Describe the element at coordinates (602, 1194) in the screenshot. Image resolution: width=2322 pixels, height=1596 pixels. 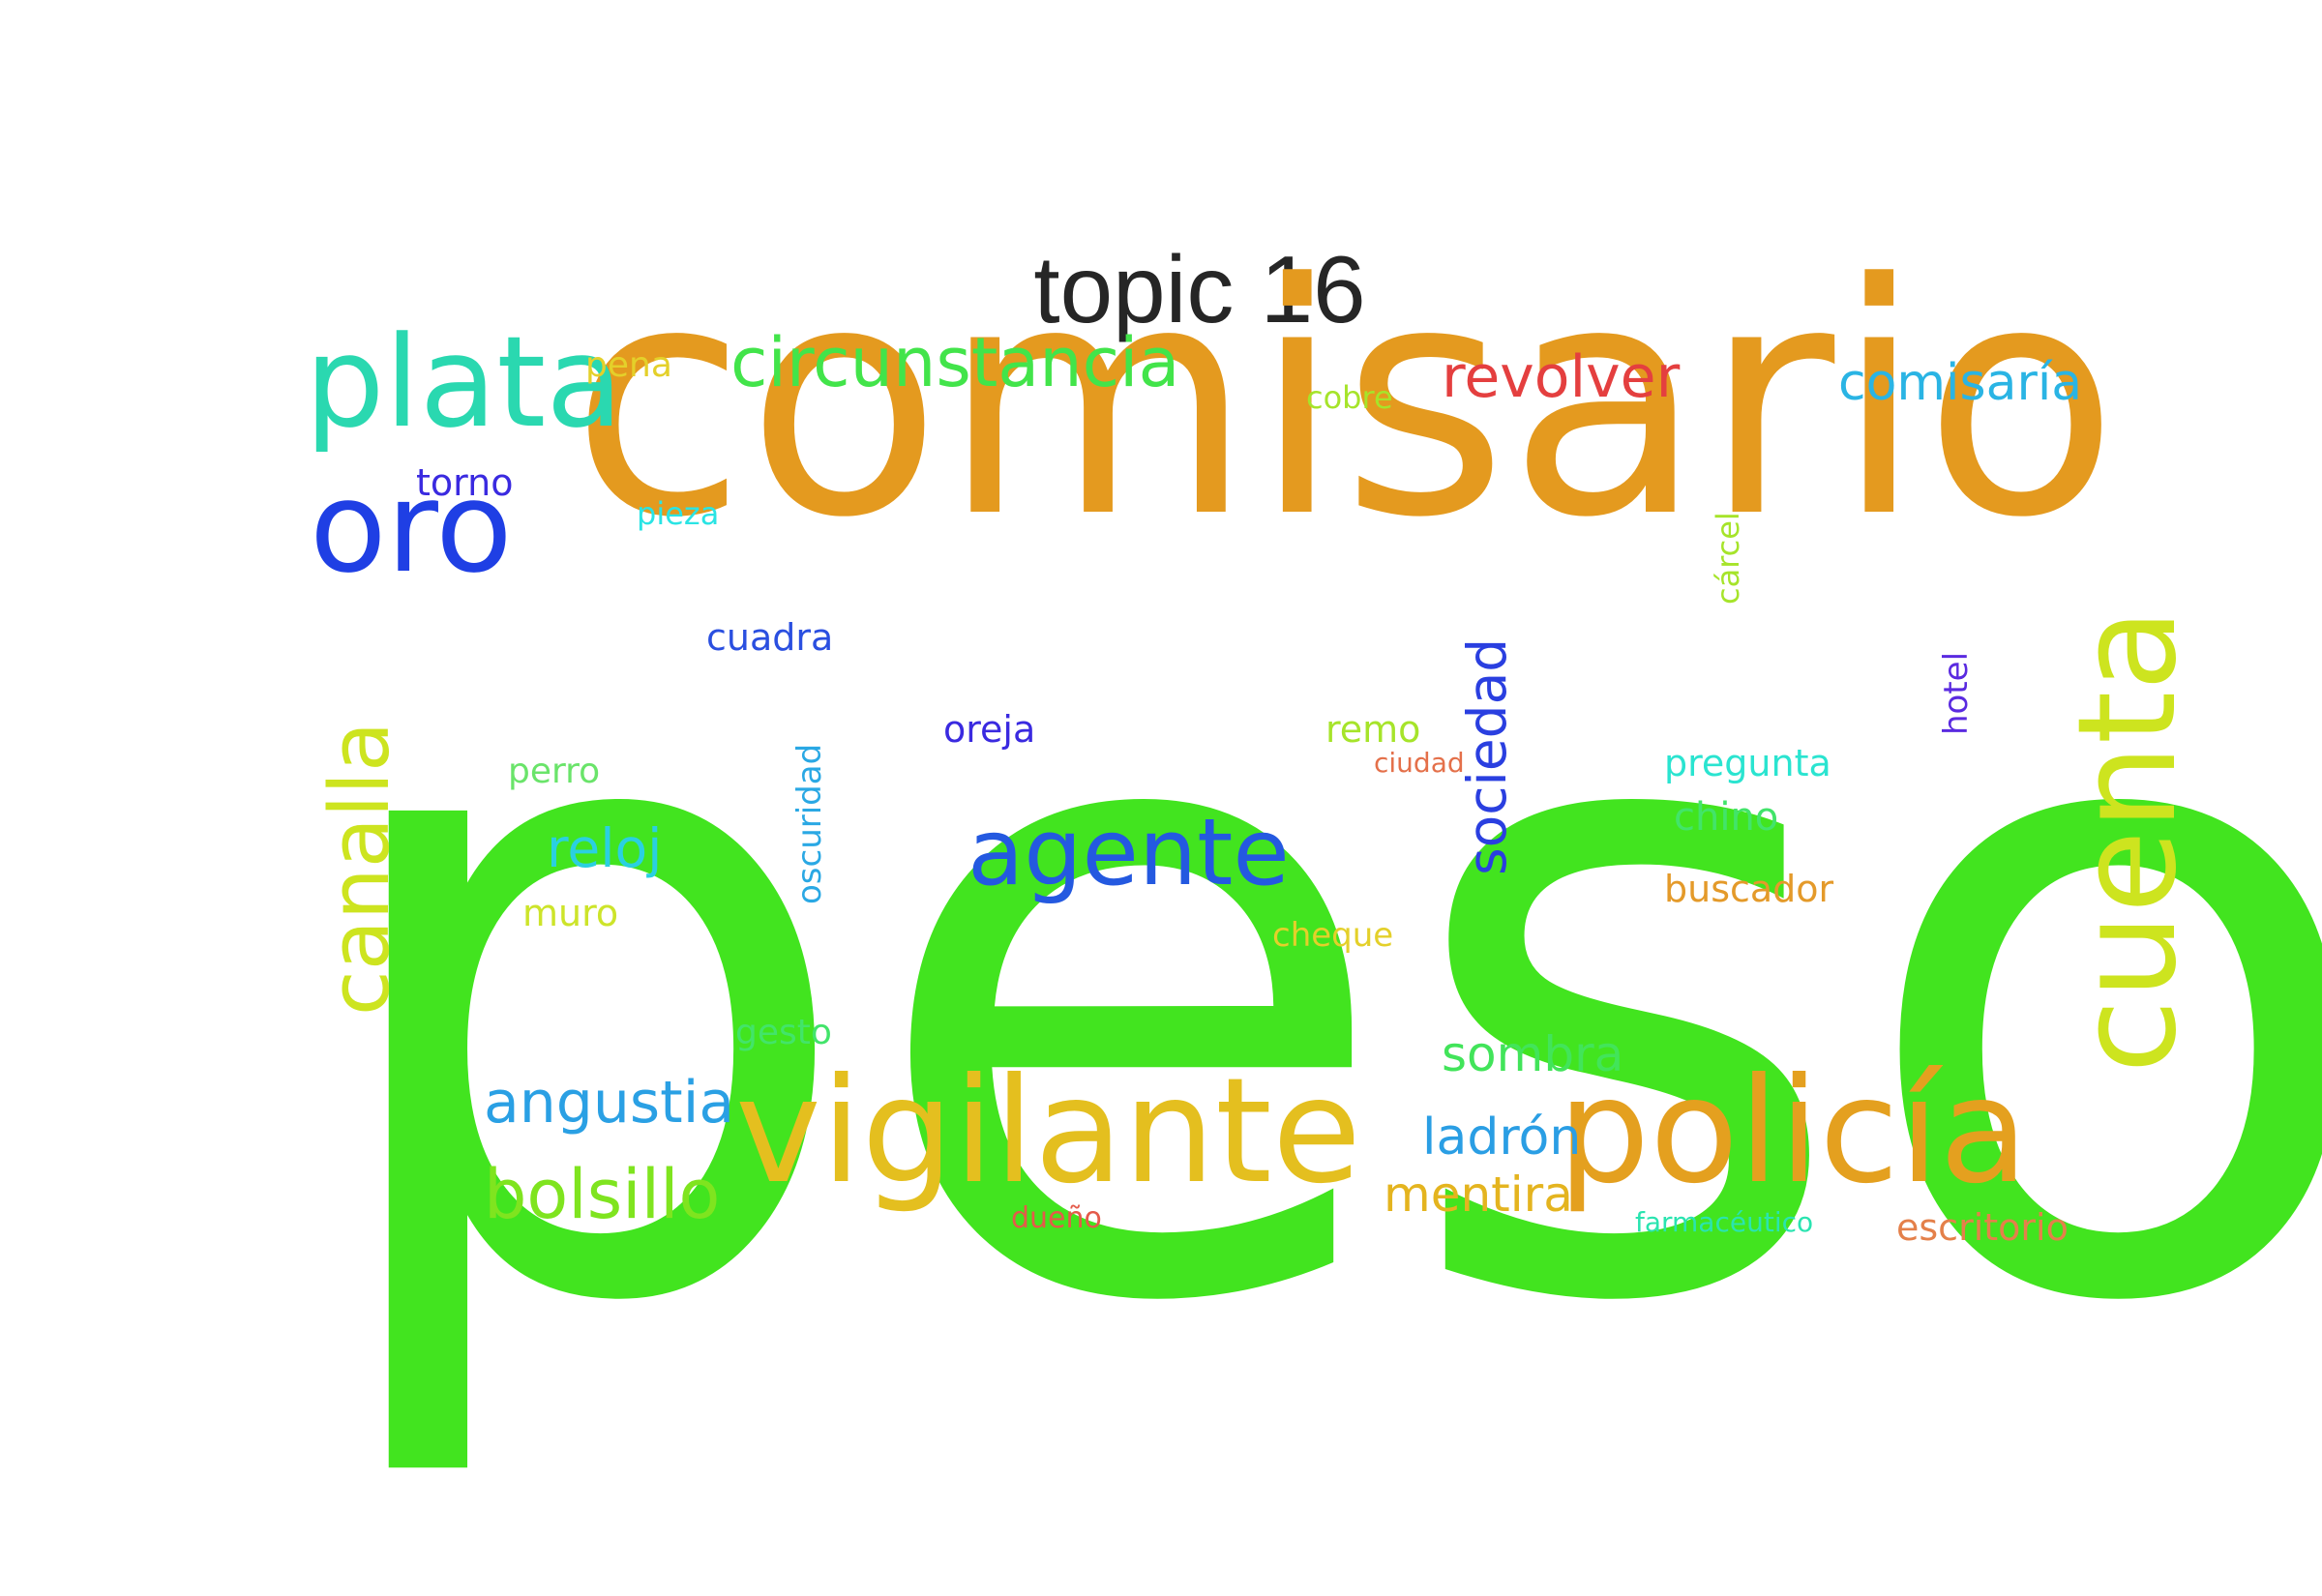
I see `word-bolsillo: bolsillo` at that location.